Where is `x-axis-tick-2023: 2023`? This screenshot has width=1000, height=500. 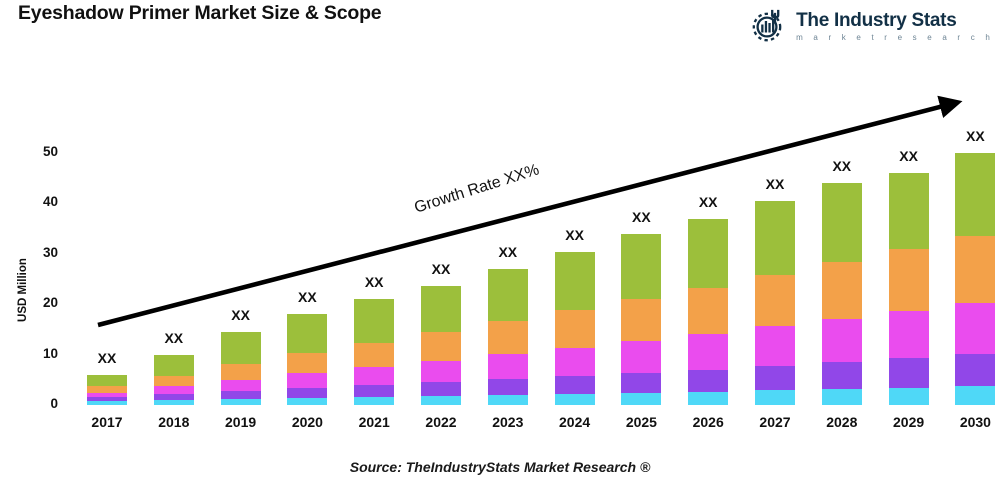 x-axis-tick-2023: 2023 is located at coordinates (508, 422).